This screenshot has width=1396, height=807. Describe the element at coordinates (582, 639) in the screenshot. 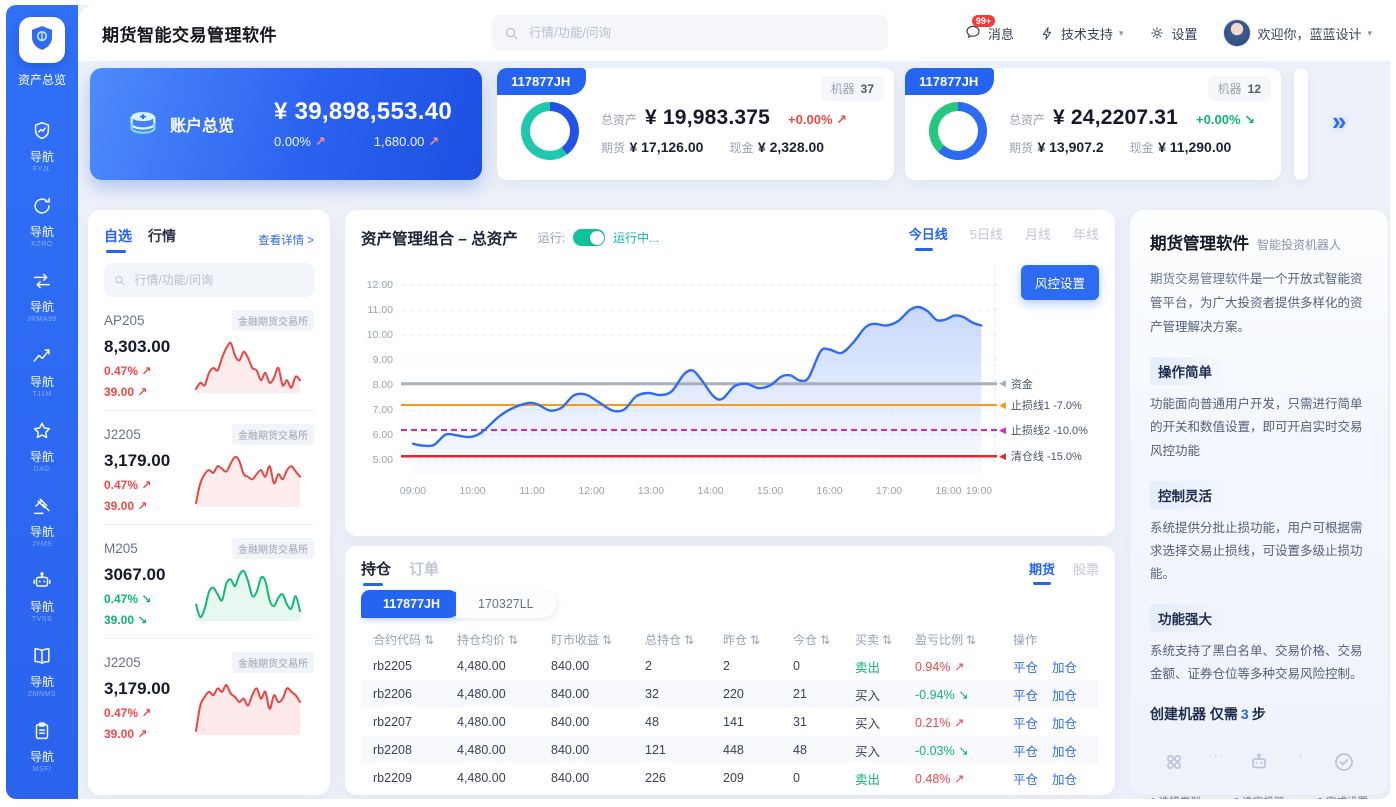

I see `col-mtm-profit: 盯市收益 ⇅` at that location.